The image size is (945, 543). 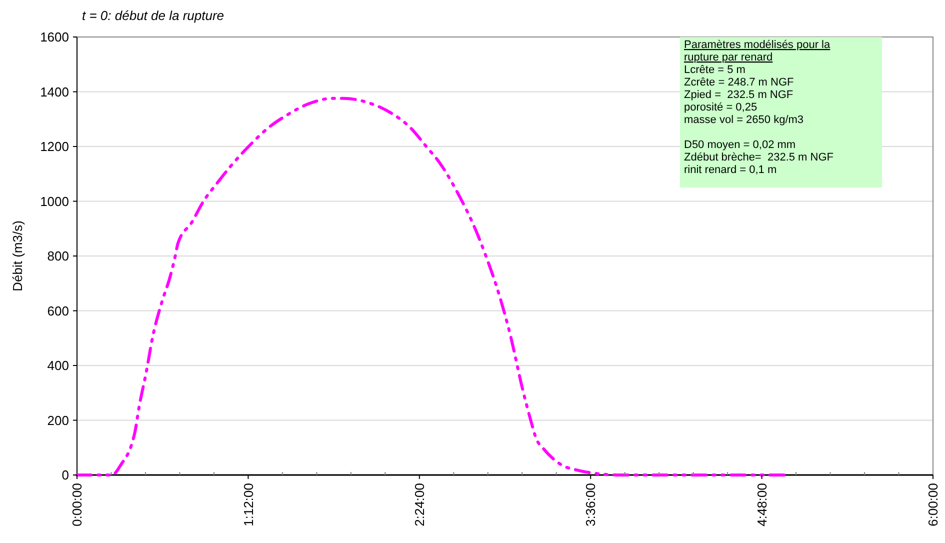 What do you see at coordinates (58, 256) in the screenshot?
I see `y-tick-label: 800` at bounding box center [58, 256].